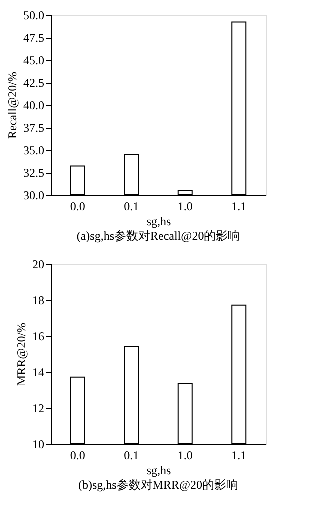 The image size is (333, 531). What do you see at coordinates (38, 265) in the screenshot?
I see `y-tick-label: 20` at bounding box center [38, 265].